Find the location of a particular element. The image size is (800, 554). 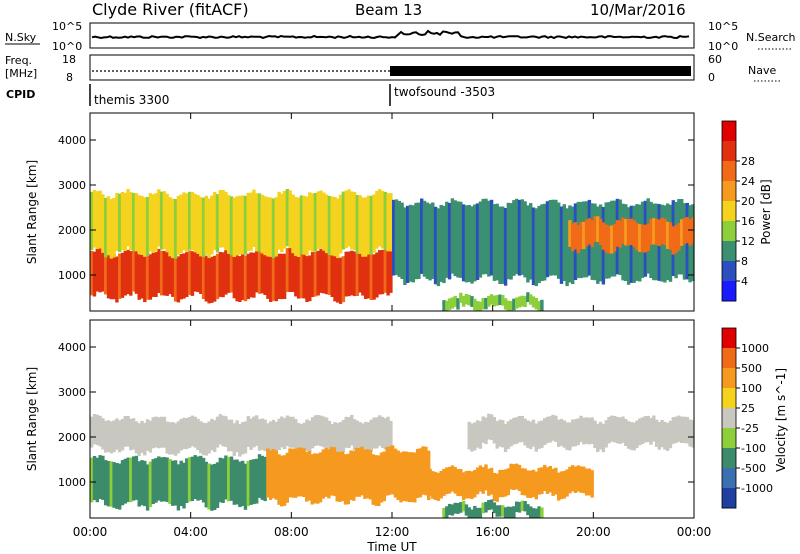

power-colorbar: 4 8 12 16 20 24 28 is located at coordinates (738, 211).